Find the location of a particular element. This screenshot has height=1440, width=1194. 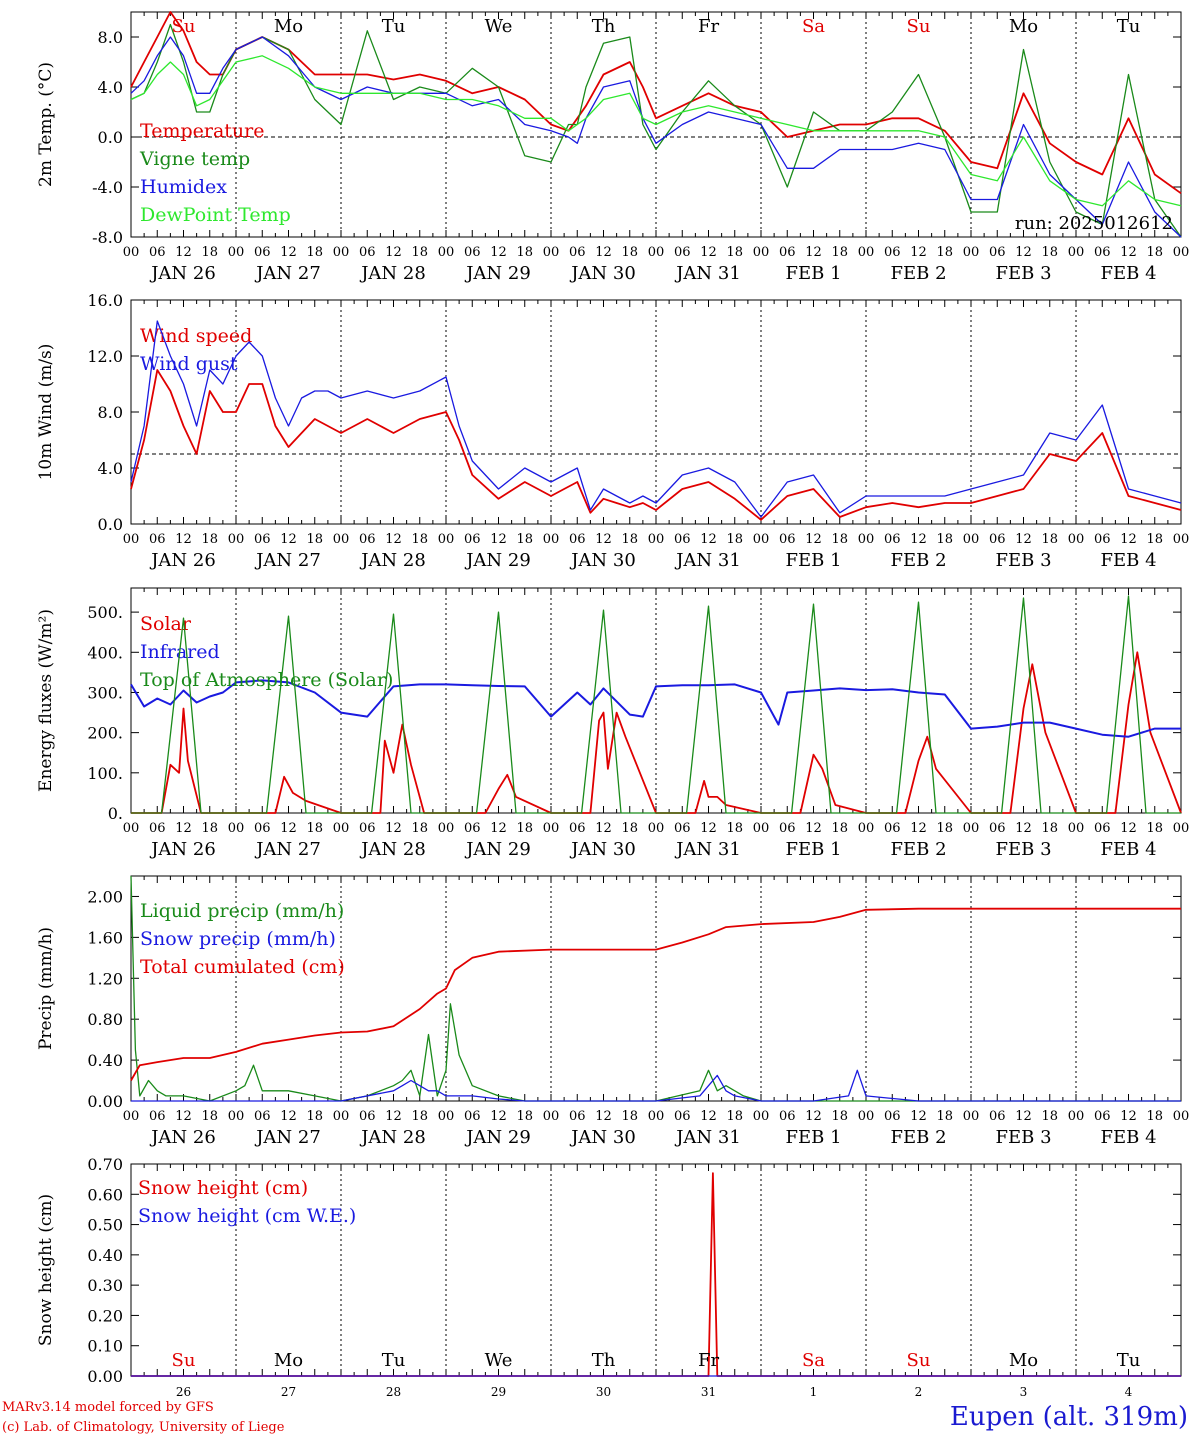

day-number-label: 27 is located at coordinates (288, 1392).